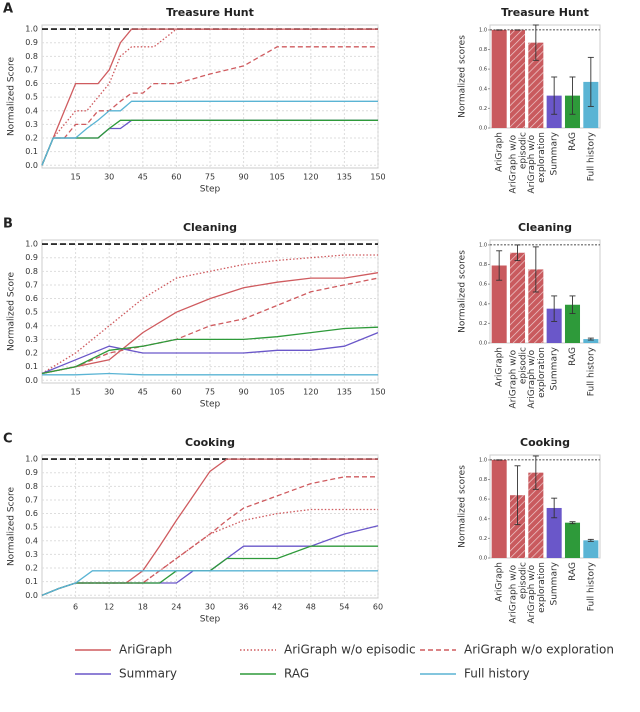 Image resolution: width=640 pixels, height=712 pixels. What do you see at coordinates (8, 439) in the screenshot?
I see `panel-label: C` at bounding box center [8, 439].